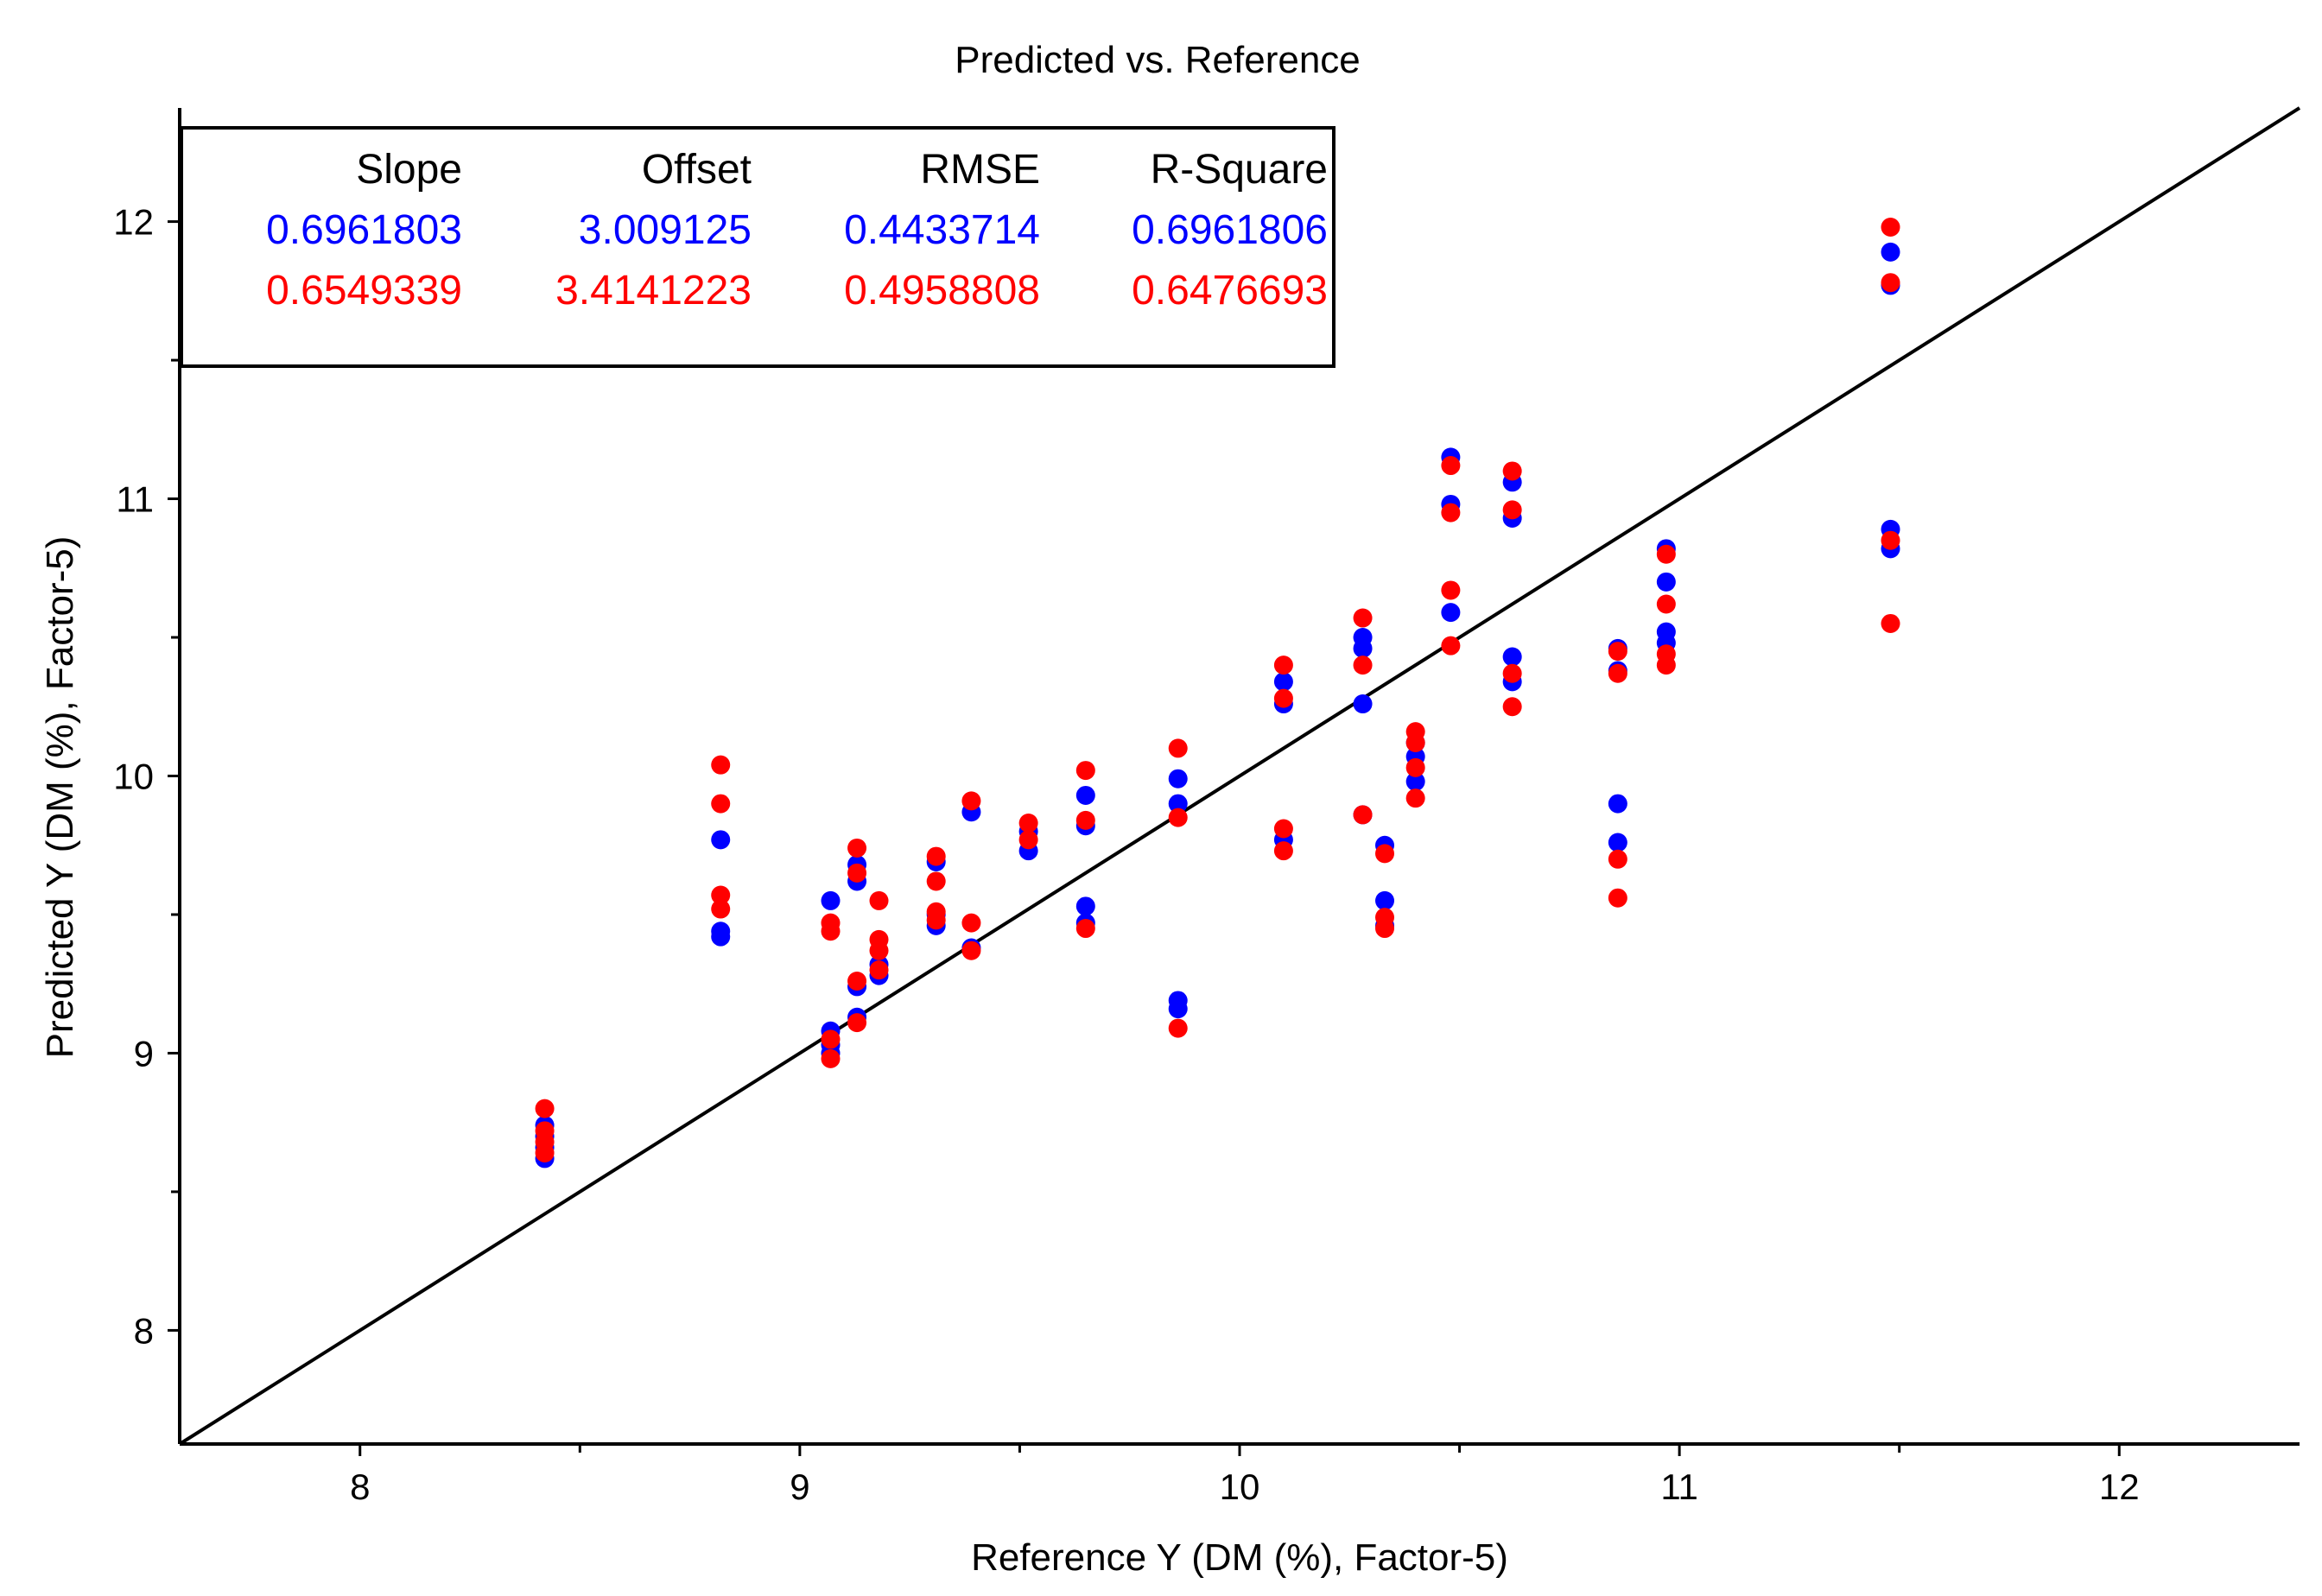 Image resolution: width=2322 pixels, height=1596 pixels. I want to click on stats-value: 0.4433714, so click(942, 230).